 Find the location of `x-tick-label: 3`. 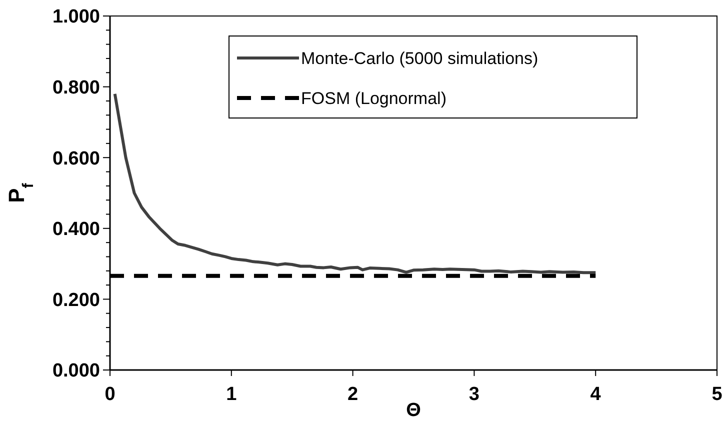

x-tick-label: 3 is located at coordinates (474, 394).